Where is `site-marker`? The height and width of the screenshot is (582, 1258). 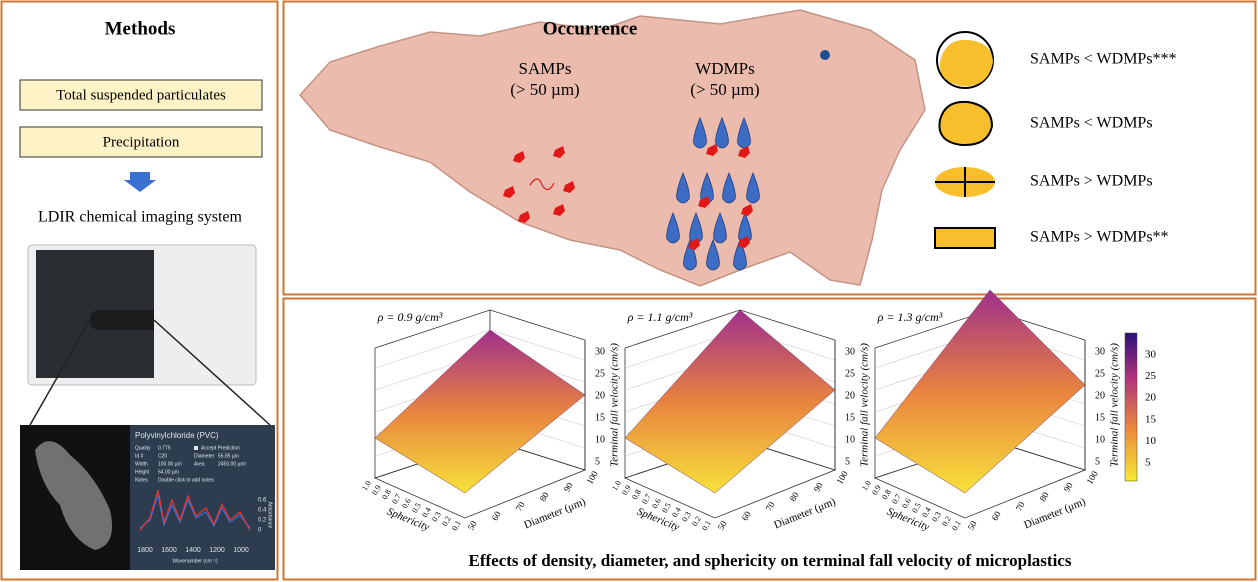 site-marker is located at coordinates (825, 55).